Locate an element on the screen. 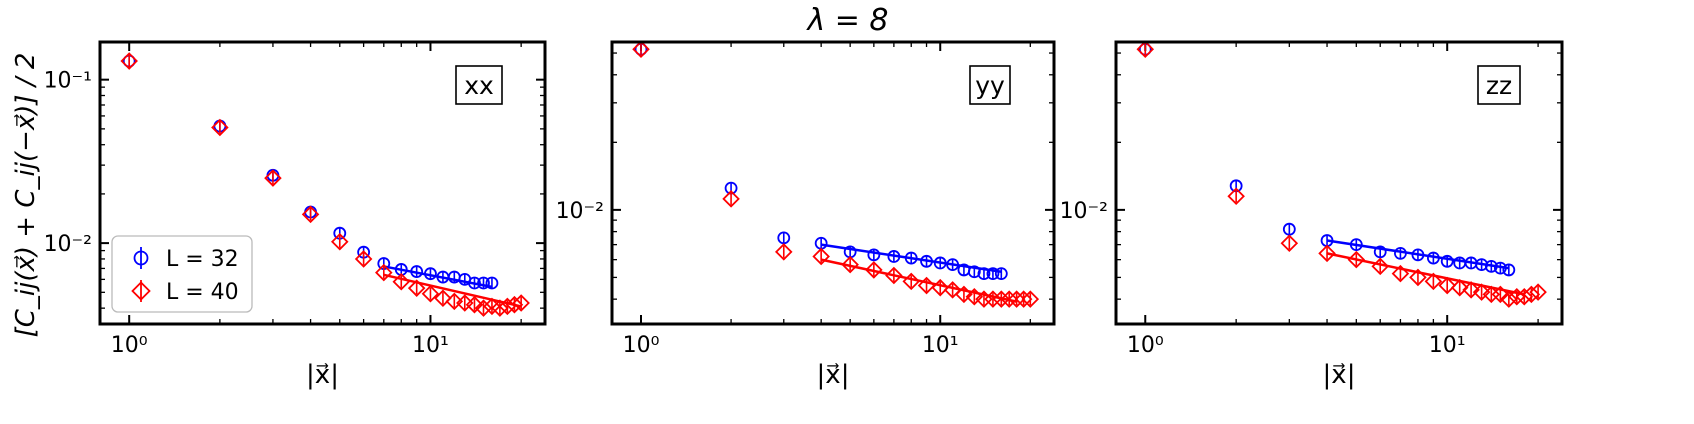  y-axis-label: [C_ij(x⃗) + C_ij(−x⃗)] / 2 is located at coordinates (26, 195).